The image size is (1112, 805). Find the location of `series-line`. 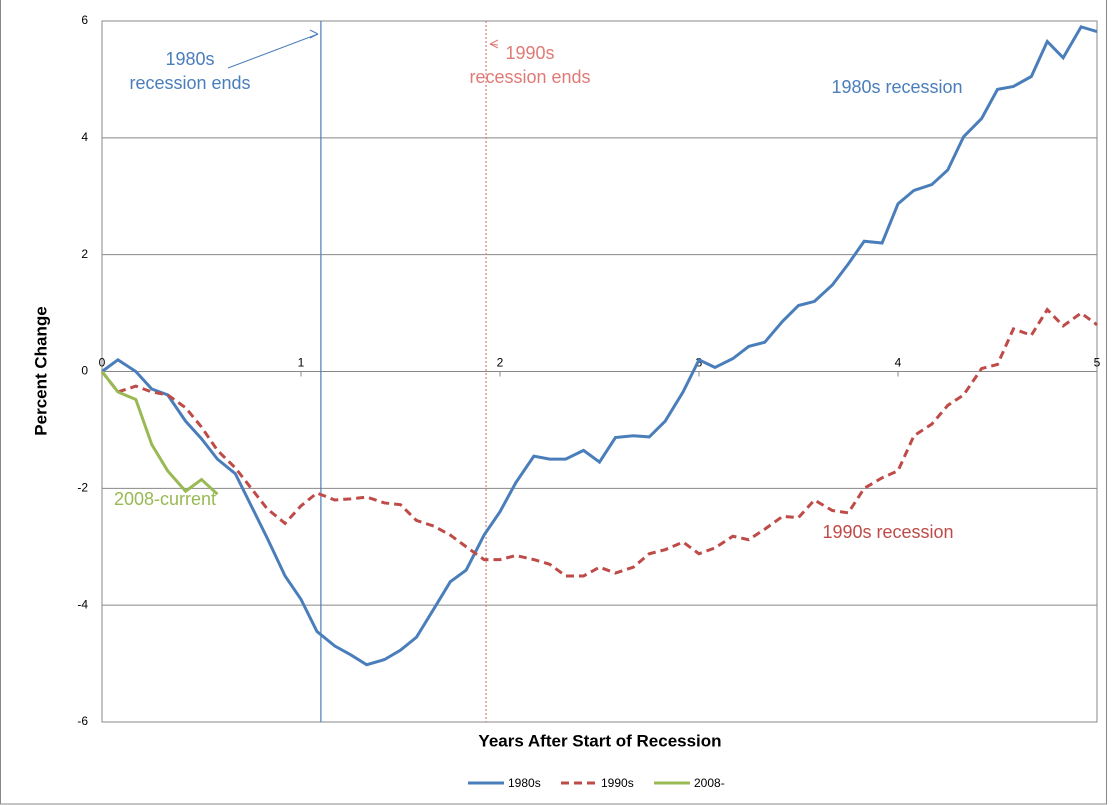

series-line is located at coordinates (159, 433).